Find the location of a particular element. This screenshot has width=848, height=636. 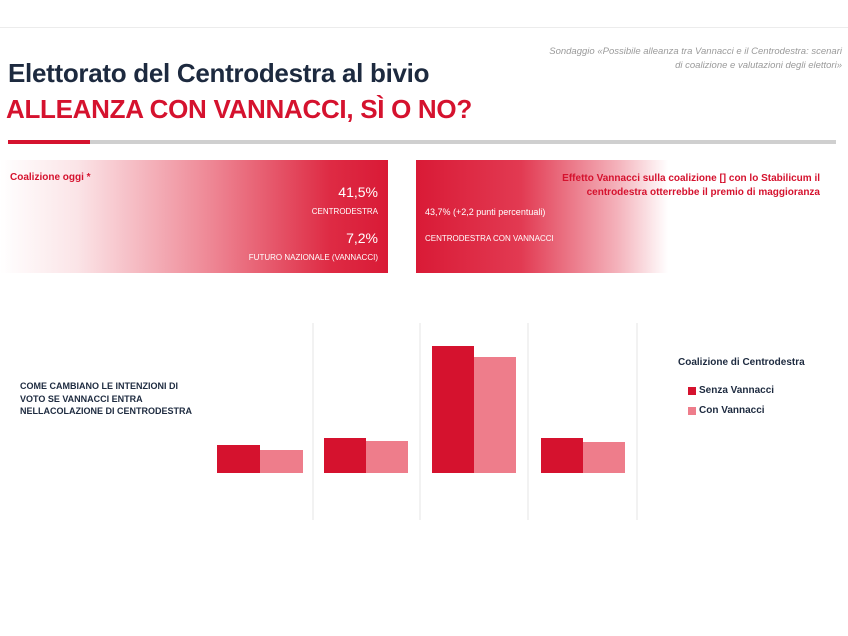

legend-label-con: Con Vannacci is located at coordinates (732, 410).